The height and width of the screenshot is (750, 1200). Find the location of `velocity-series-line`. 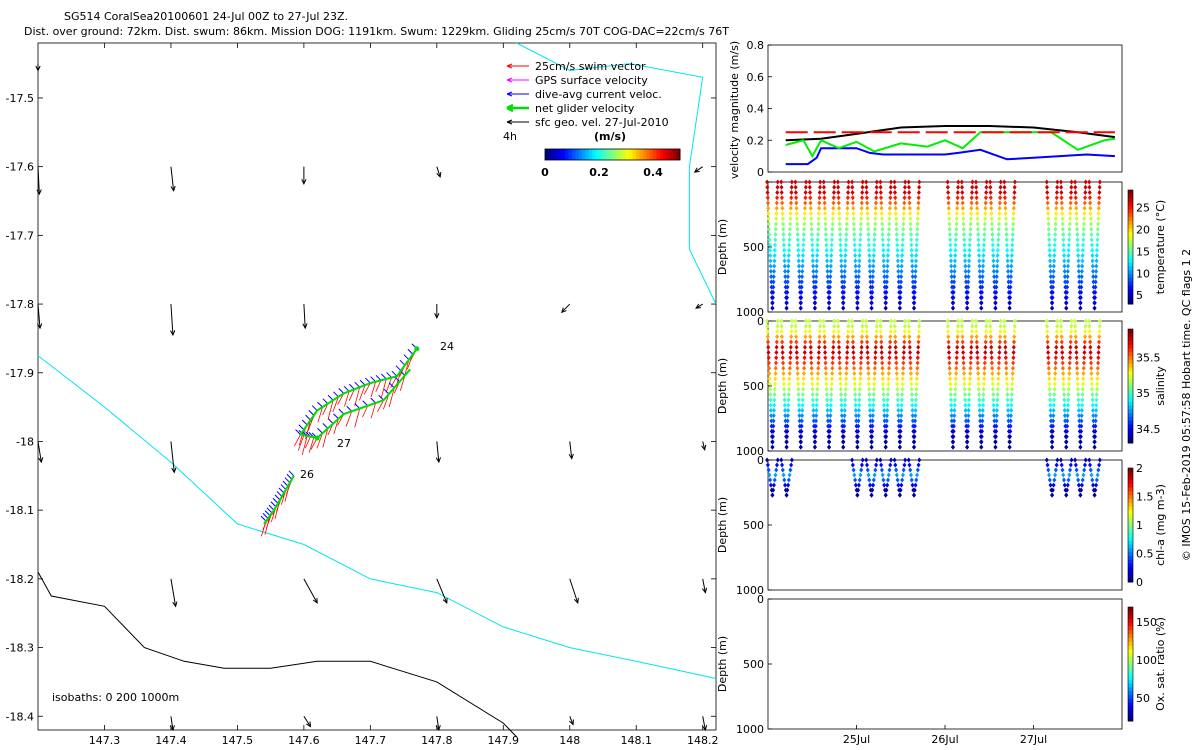

velocity-series-line is located at coordinates (950, 133).